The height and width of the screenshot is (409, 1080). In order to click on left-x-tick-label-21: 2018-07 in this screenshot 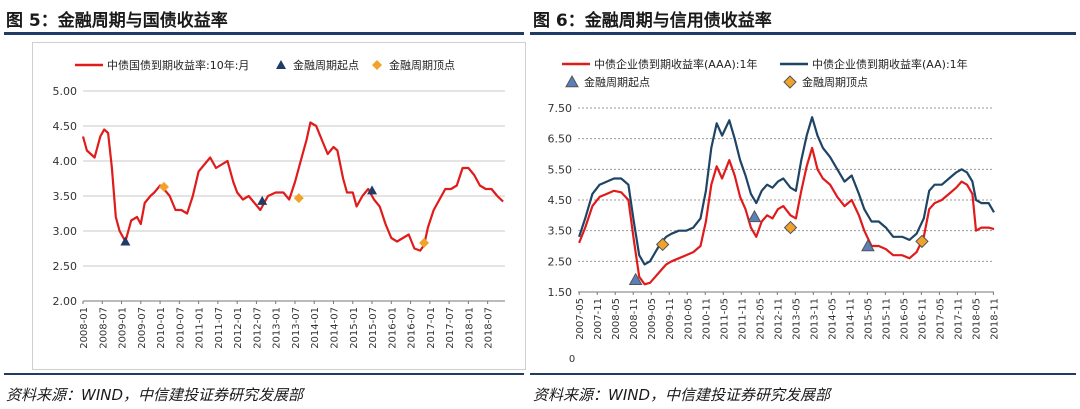, I will do `click(489, 328)`.